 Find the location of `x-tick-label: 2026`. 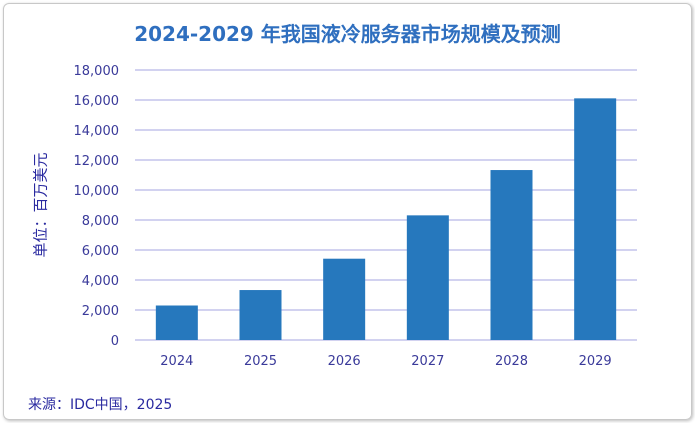

x-tick-label: 2026 is located at coordinates (344, 361).